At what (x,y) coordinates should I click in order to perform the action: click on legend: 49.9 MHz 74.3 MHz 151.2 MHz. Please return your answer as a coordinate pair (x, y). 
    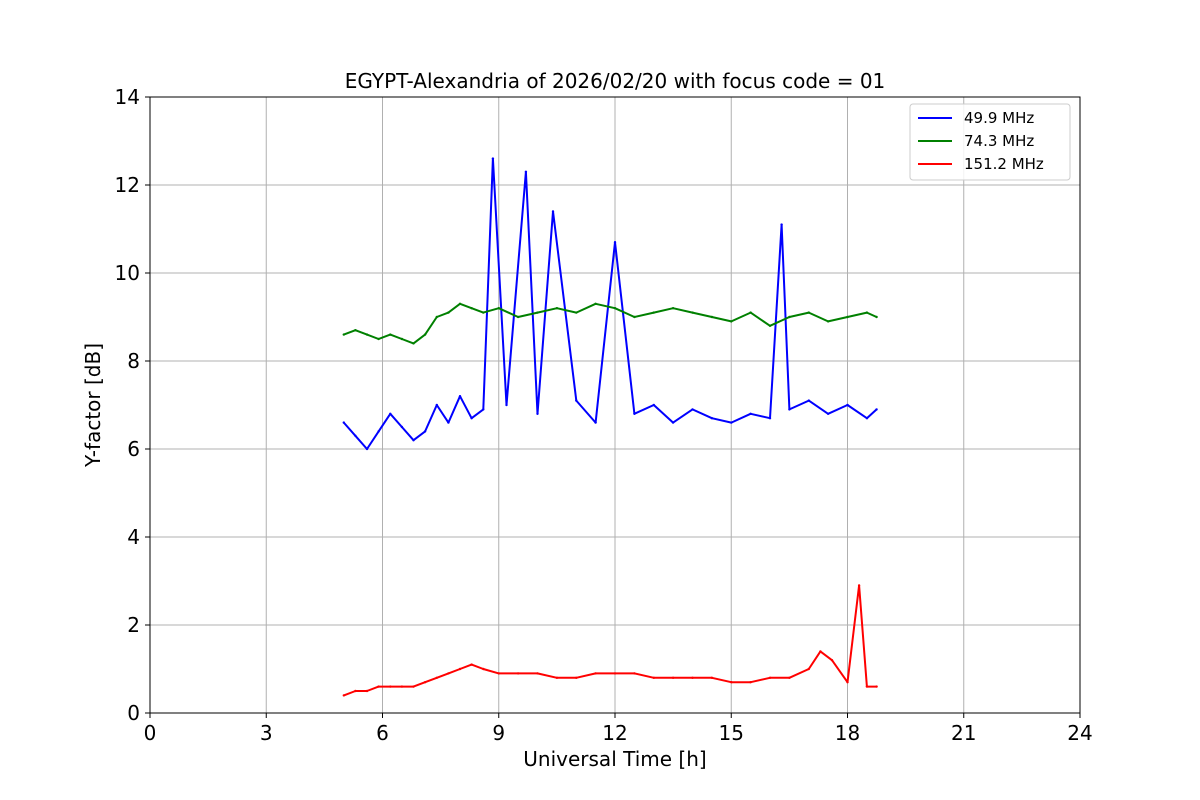
    Looking at the image, I should click on (990, 142).